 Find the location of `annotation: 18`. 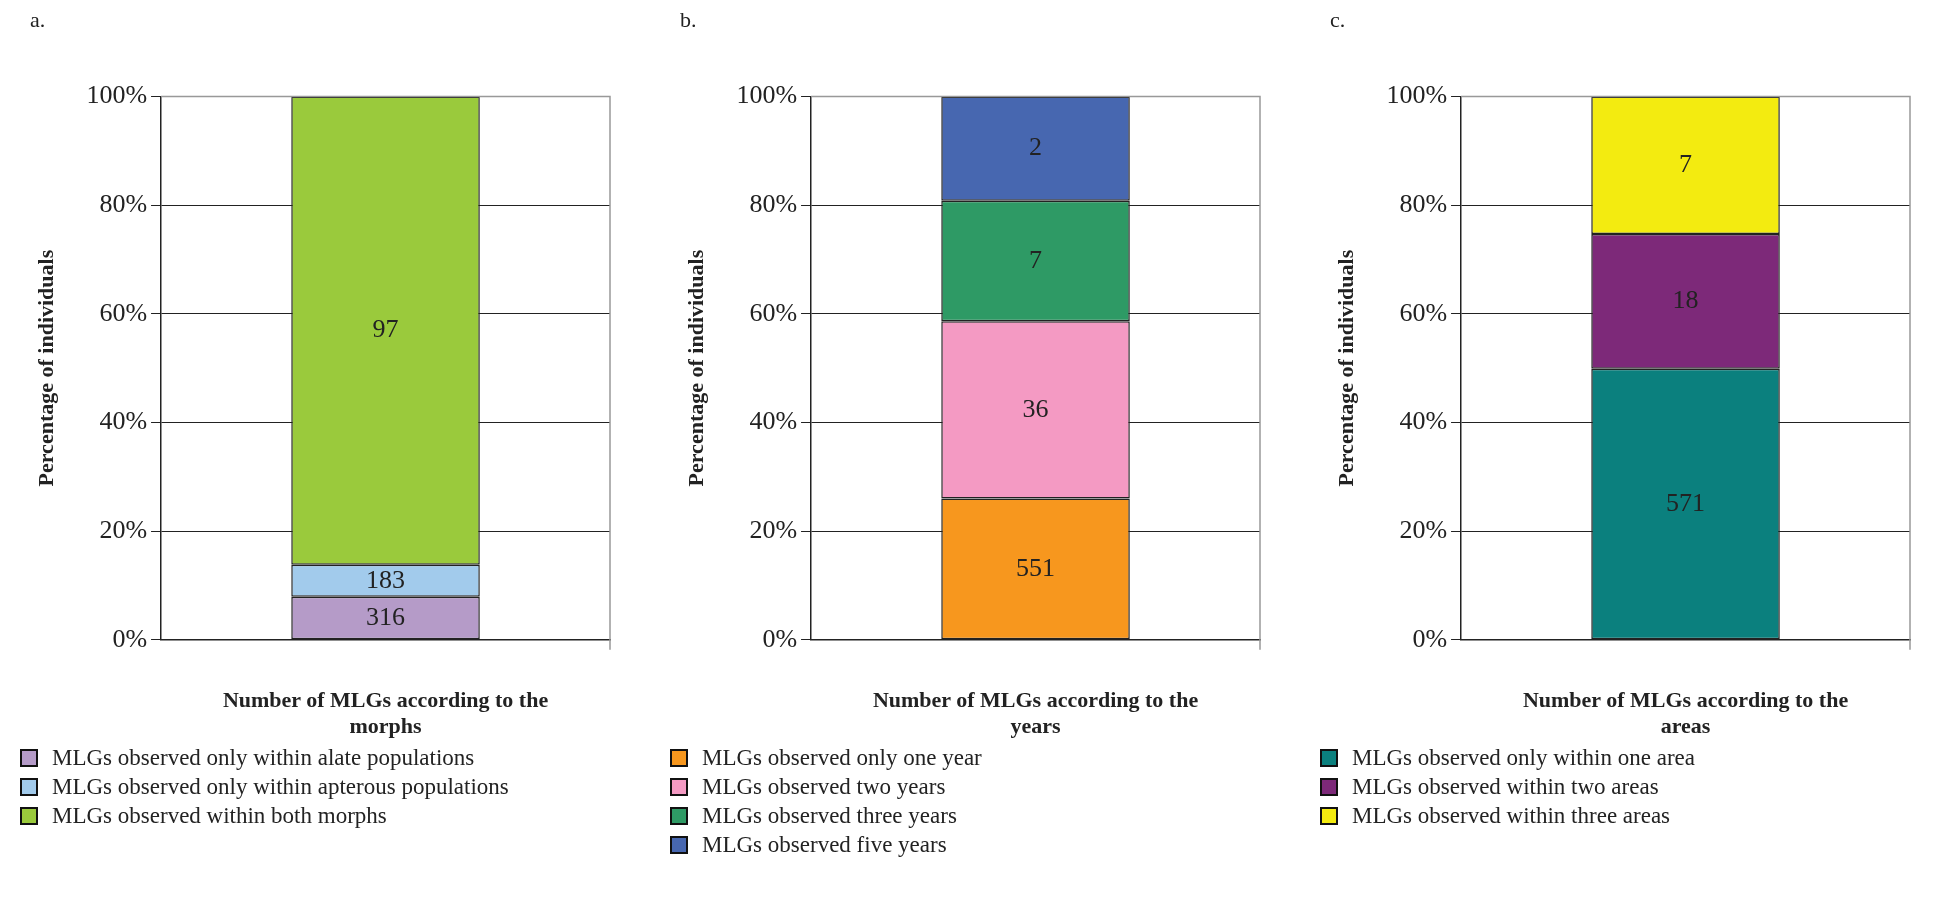

annotation: 18 is located at coordinates (1685, 300).